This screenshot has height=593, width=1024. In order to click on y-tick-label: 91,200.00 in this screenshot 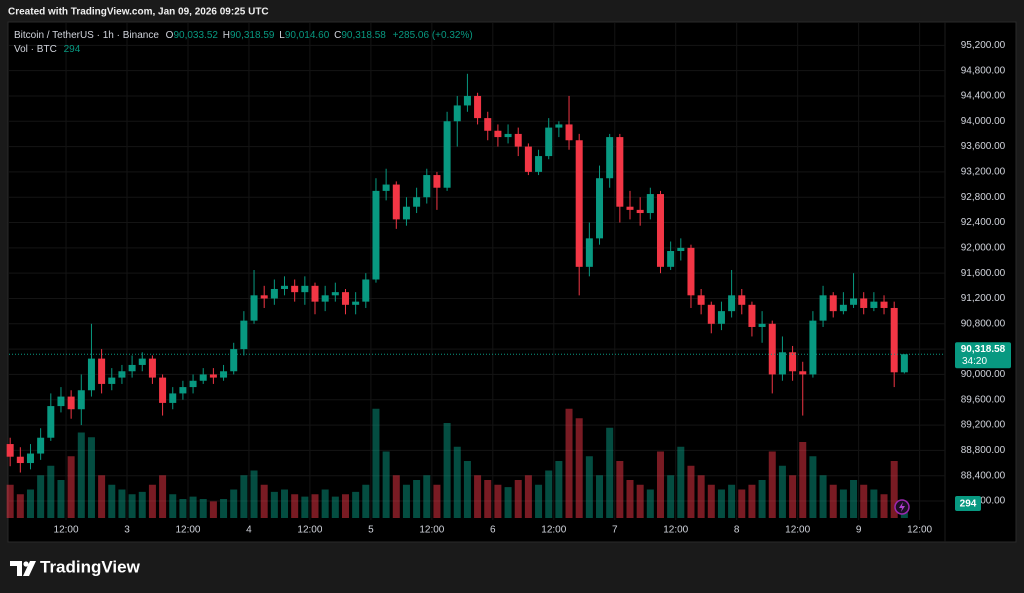, I will do `click(983, 298)`.